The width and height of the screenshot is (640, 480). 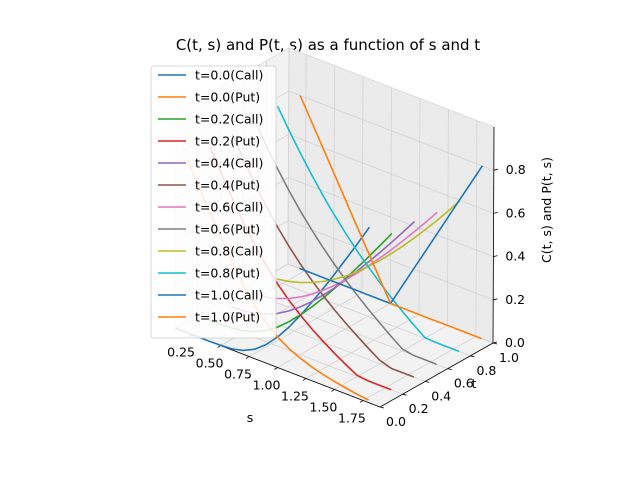 I want to click on y-axis-label: t, so click(x=474, y=383).